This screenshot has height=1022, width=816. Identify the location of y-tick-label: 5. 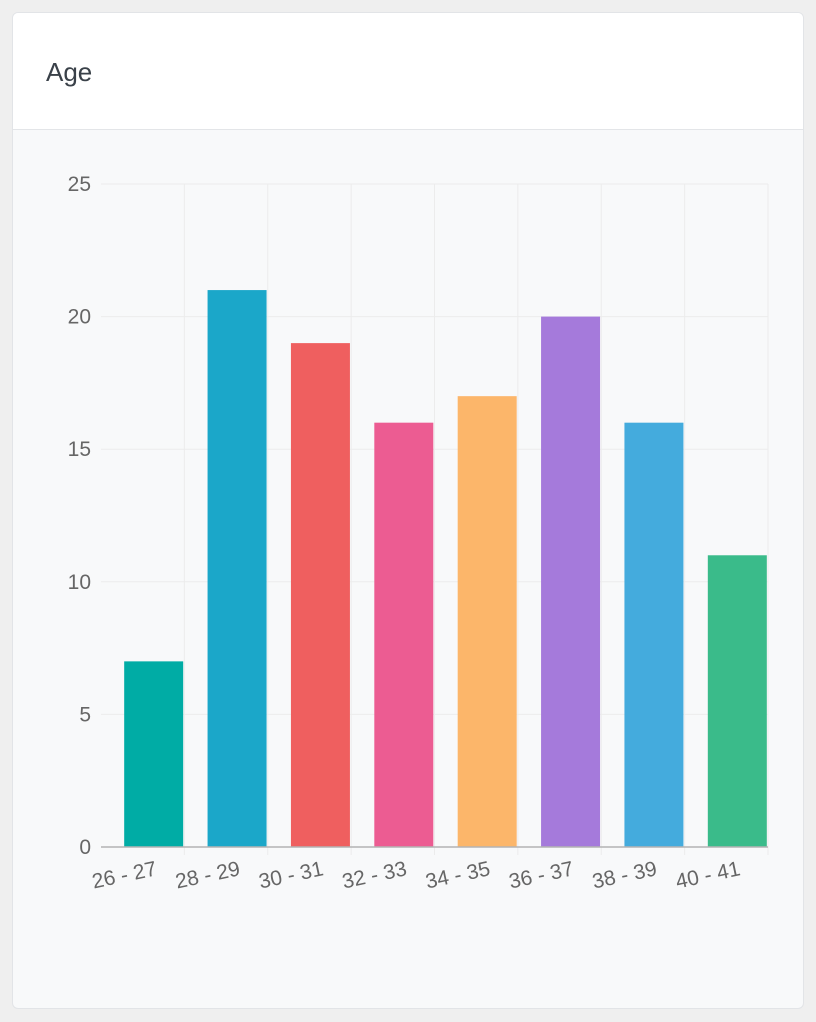
(85, 714).